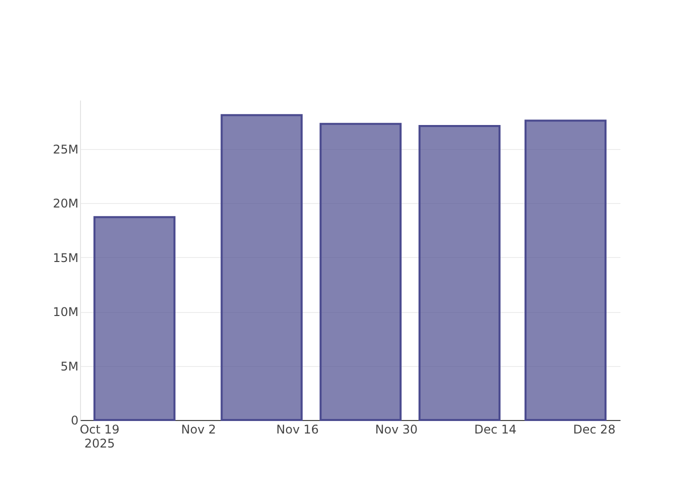  Describe the element at coordinates (594, 429) in the screenshot. I see `x-tick-label: Dec 28` at that location.